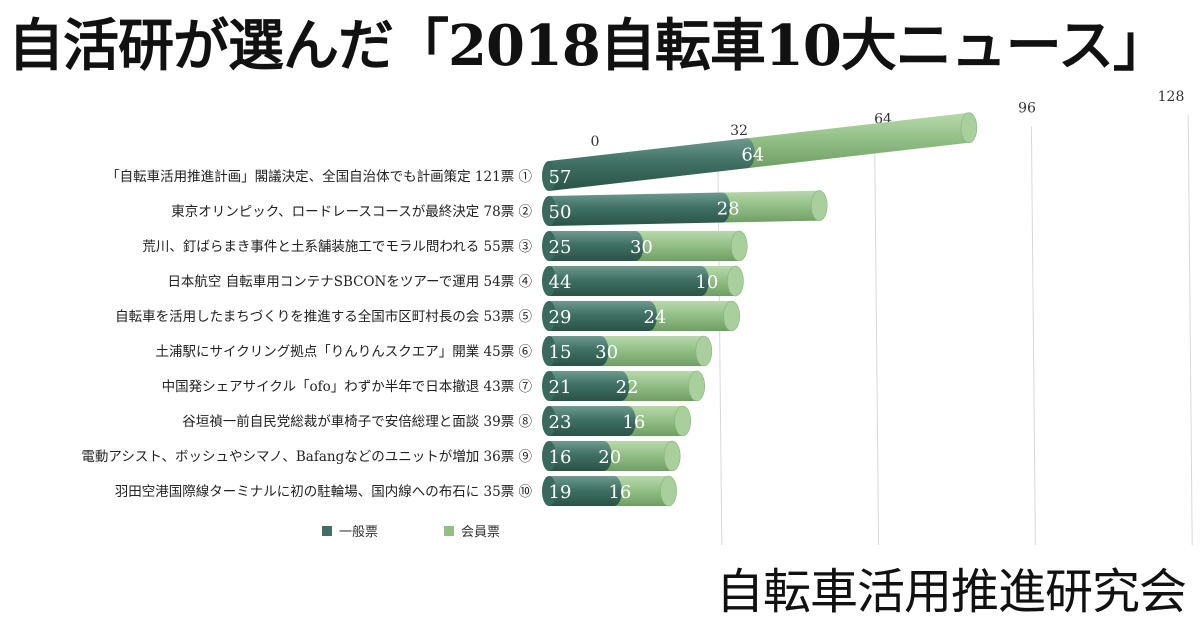 Image resolution: width=1200 pixels, height=630 pixels. I want to click on category-label: 自転車を活用したまちづくりを推進する全国市区町村長の会 53票 ⑤, so click(323, 316).